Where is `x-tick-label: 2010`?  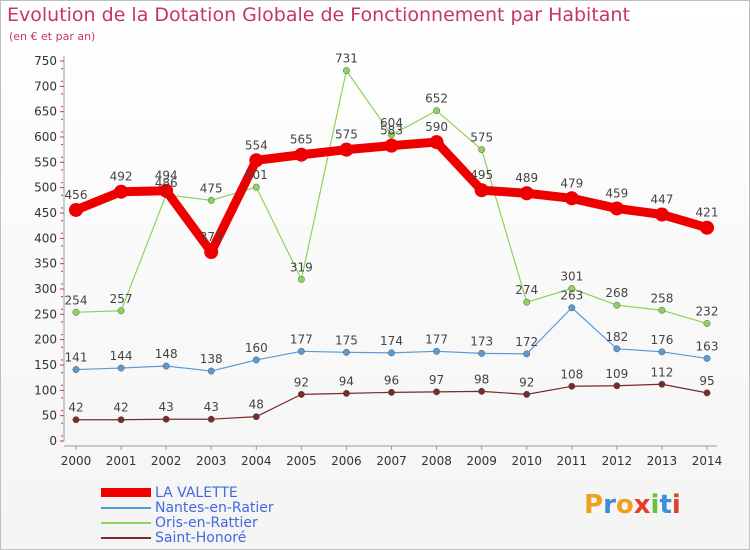
x-tick-label: 2010 is located at coordinates (526, 461).